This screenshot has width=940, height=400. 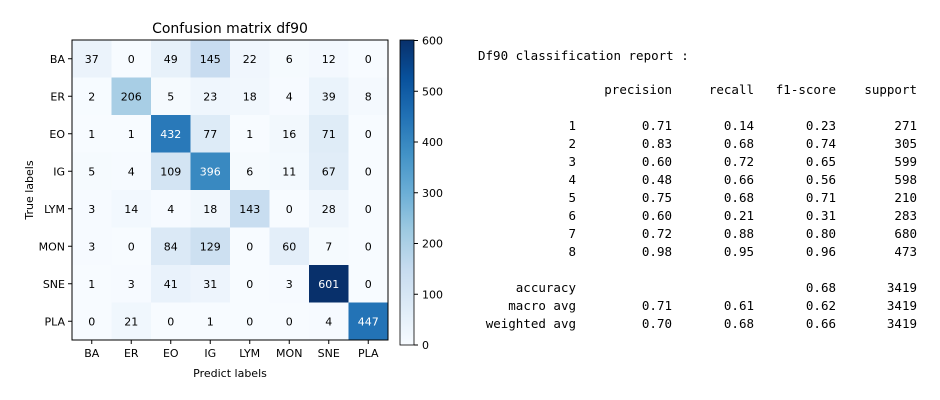 I want to click on report-support: 473, so click(x=905, y=251).